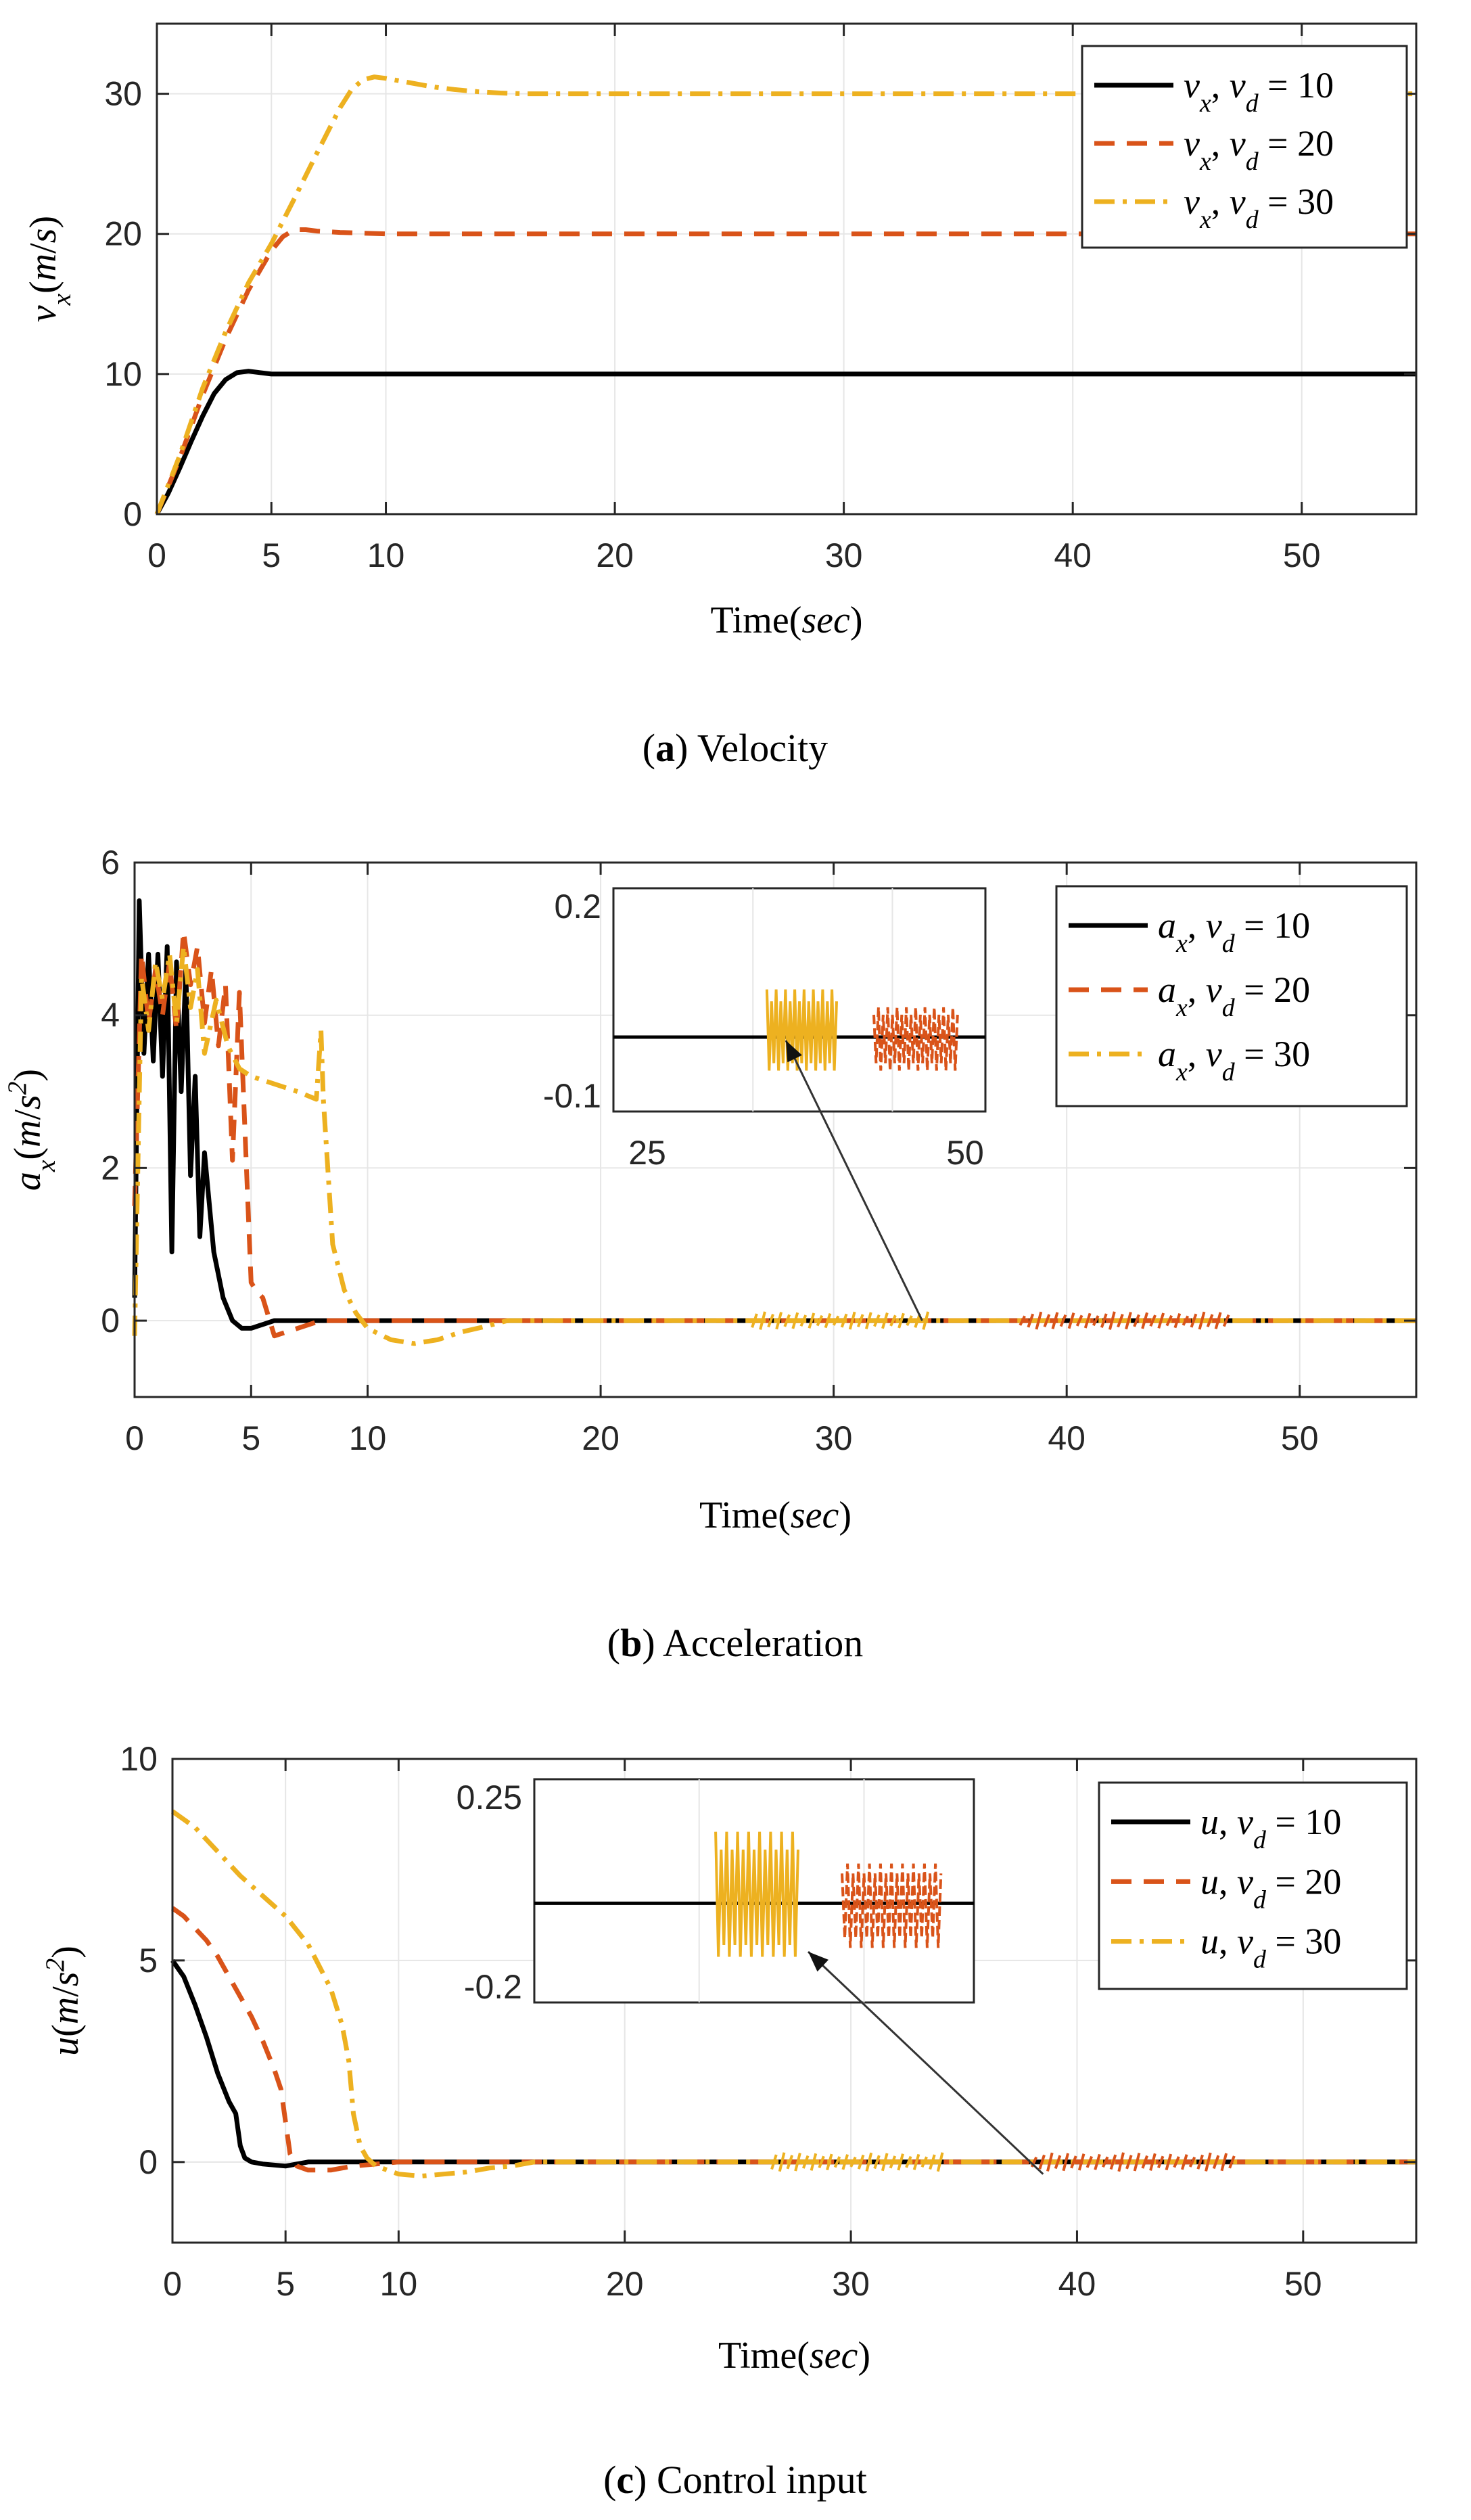  What do you see at coordinates (1234, 1060) in the screenshot?
I see `legend-label-3: ax, vd = 30` at bounding box center [1234, 1060].